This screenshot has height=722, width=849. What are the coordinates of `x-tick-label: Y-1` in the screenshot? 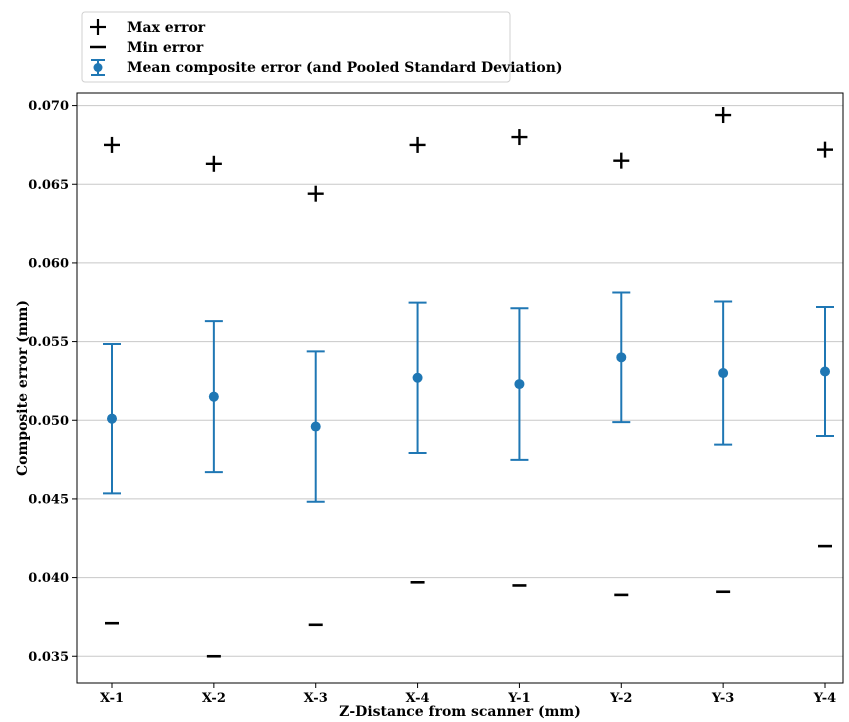 It's located at (518, 698).